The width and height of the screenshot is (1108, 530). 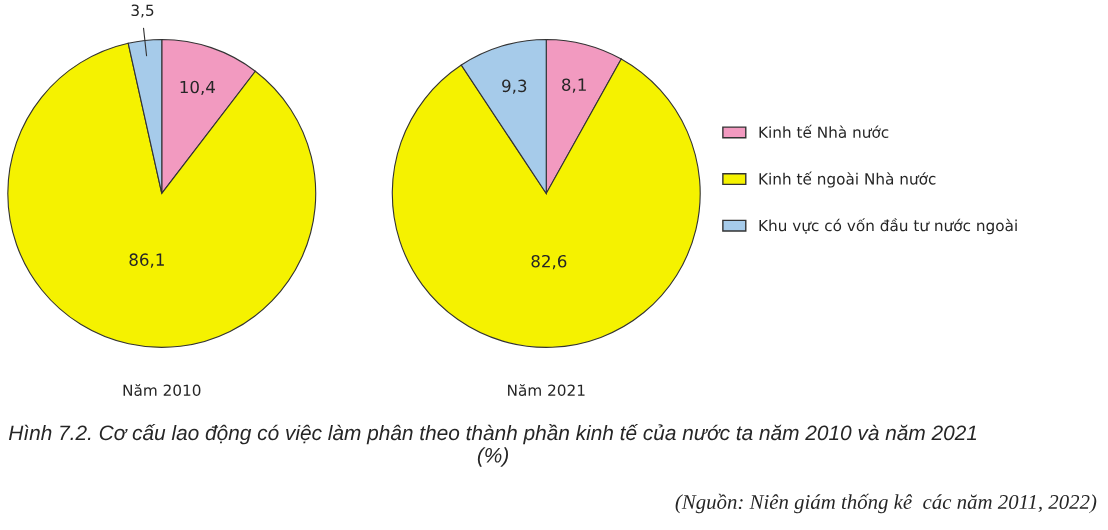 What do you see at coordinates (146, 260) in the screenshot?
I see `data-label: 86,1` at bounding box center [146, 260].